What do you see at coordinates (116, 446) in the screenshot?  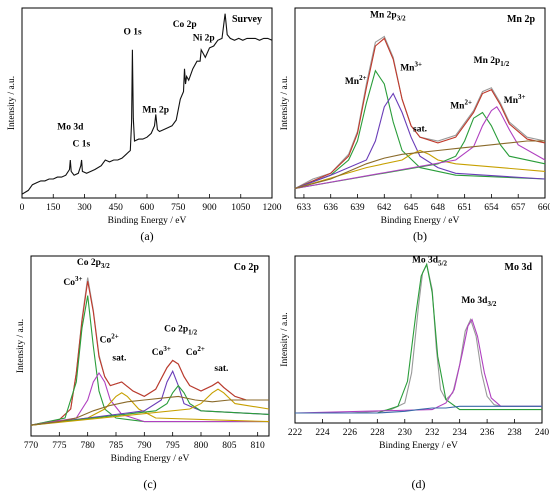 I see `x-tick-label: 785` at bounding box center [116, 446].